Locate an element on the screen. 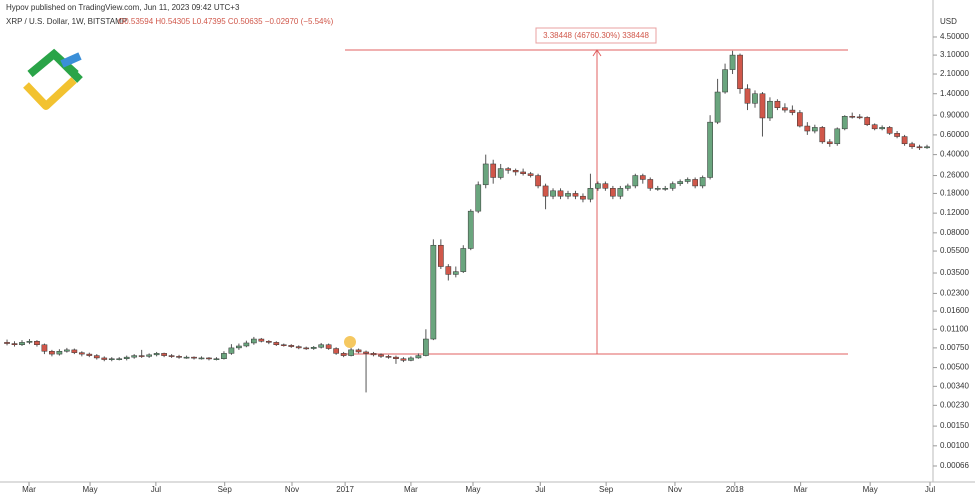  y-tick-label: 0.90000 is located at coordinates (954, 114).